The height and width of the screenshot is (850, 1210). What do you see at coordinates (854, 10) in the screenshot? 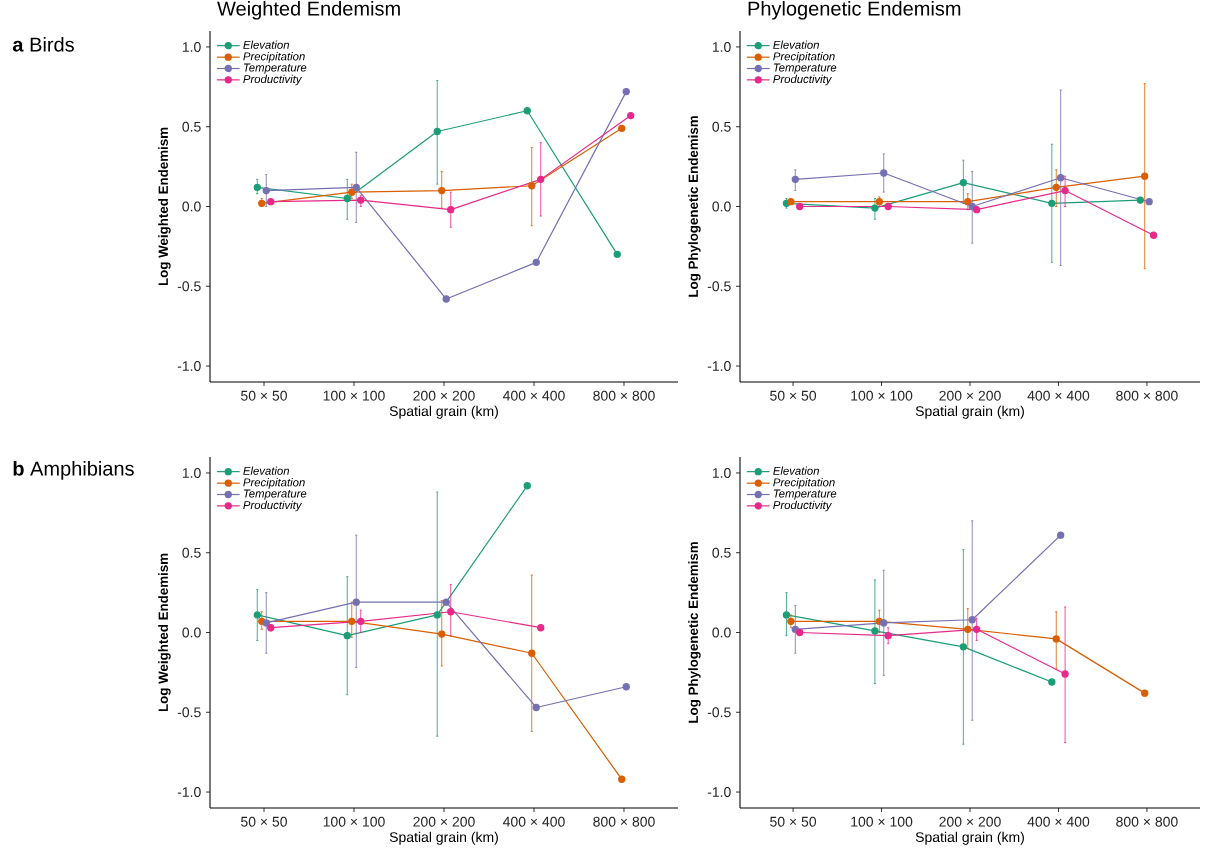
I see `chart-title: Phylogenetic Endemism` at bounding box center [854, 10].